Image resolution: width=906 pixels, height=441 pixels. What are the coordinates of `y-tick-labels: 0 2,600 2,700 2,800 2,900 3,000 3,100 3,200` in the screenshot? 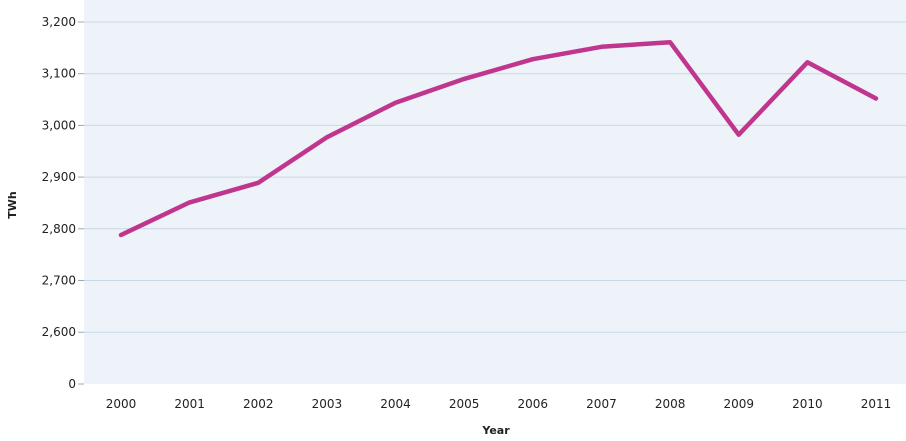 It's located at (59, 203).